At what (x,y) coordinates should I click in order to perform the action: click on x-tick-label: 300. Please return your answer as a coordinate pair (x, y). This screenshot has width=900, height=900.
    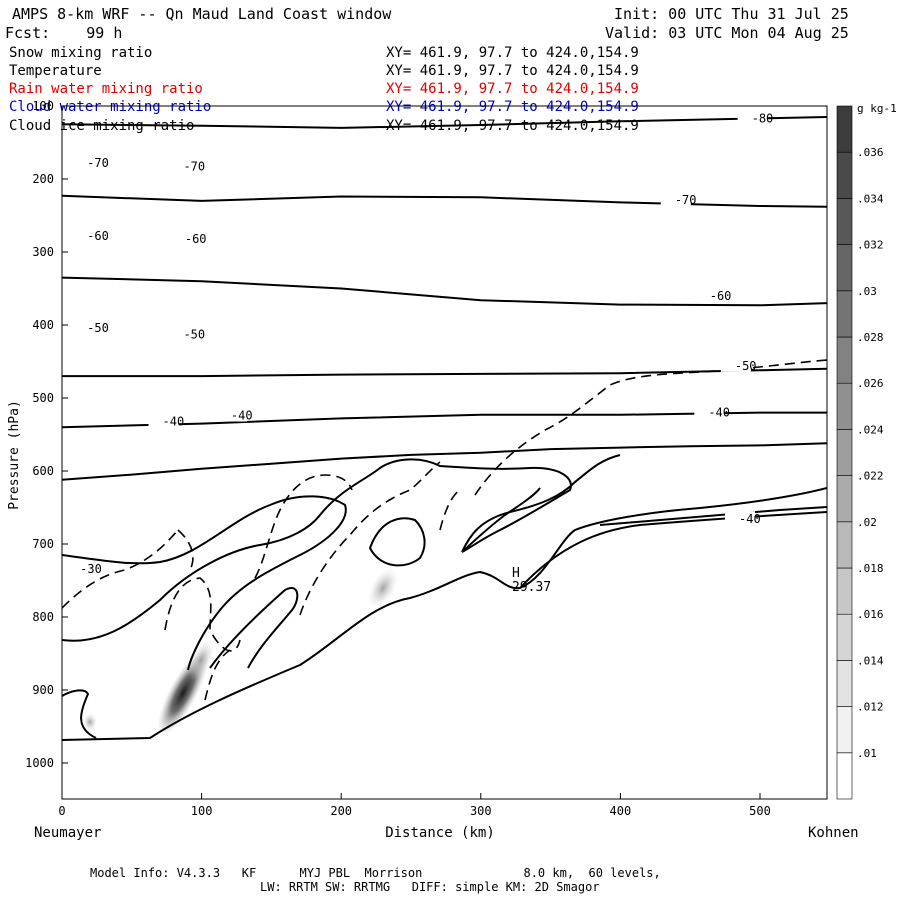
    Looking at the image, I should click on (481, 811).